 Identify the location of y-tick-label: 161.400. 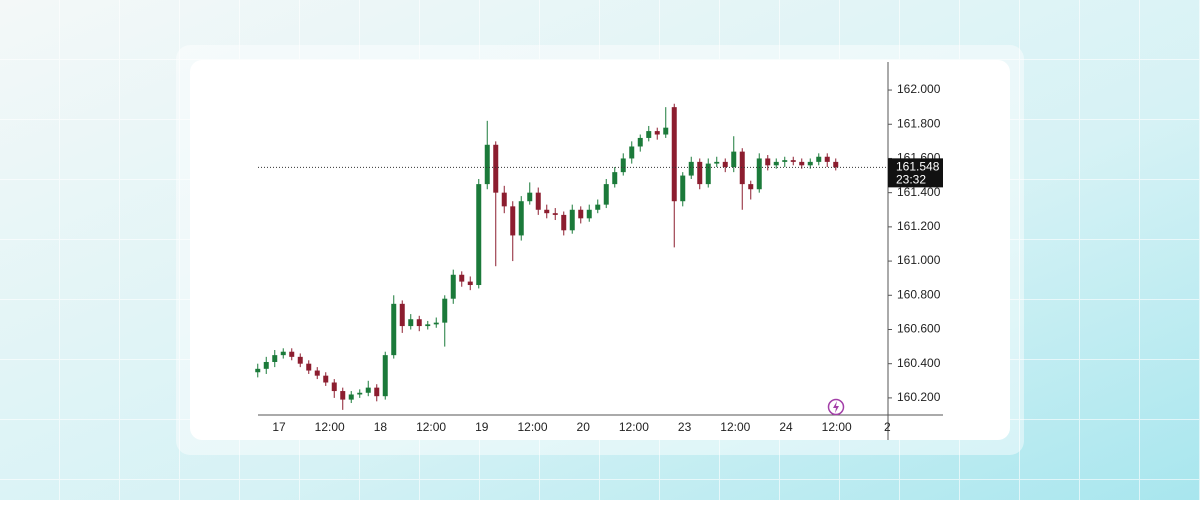
(919, 192).